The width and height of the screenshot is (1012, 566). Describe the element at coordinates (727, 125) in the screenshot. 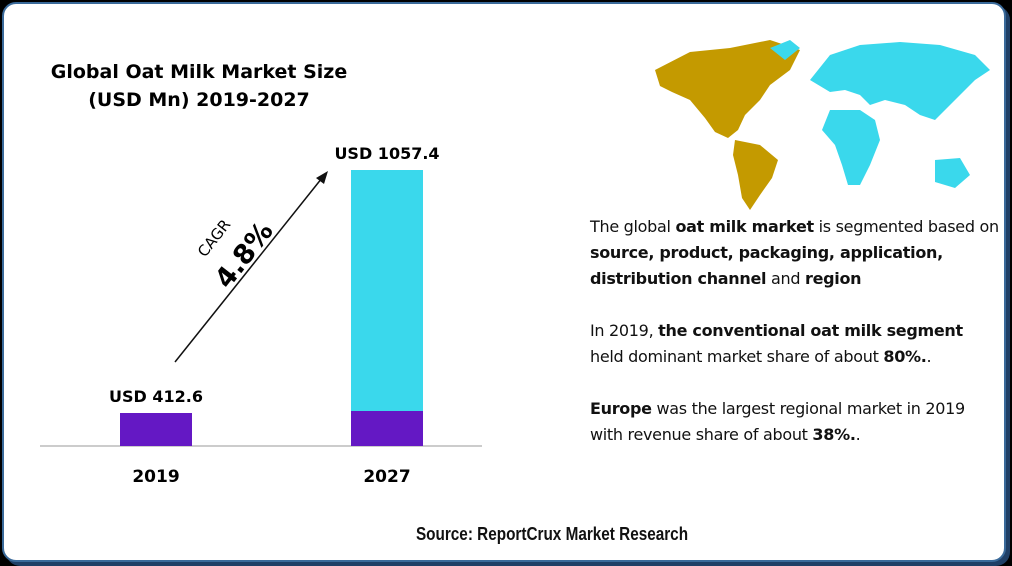

I see `americas-map` at that location.